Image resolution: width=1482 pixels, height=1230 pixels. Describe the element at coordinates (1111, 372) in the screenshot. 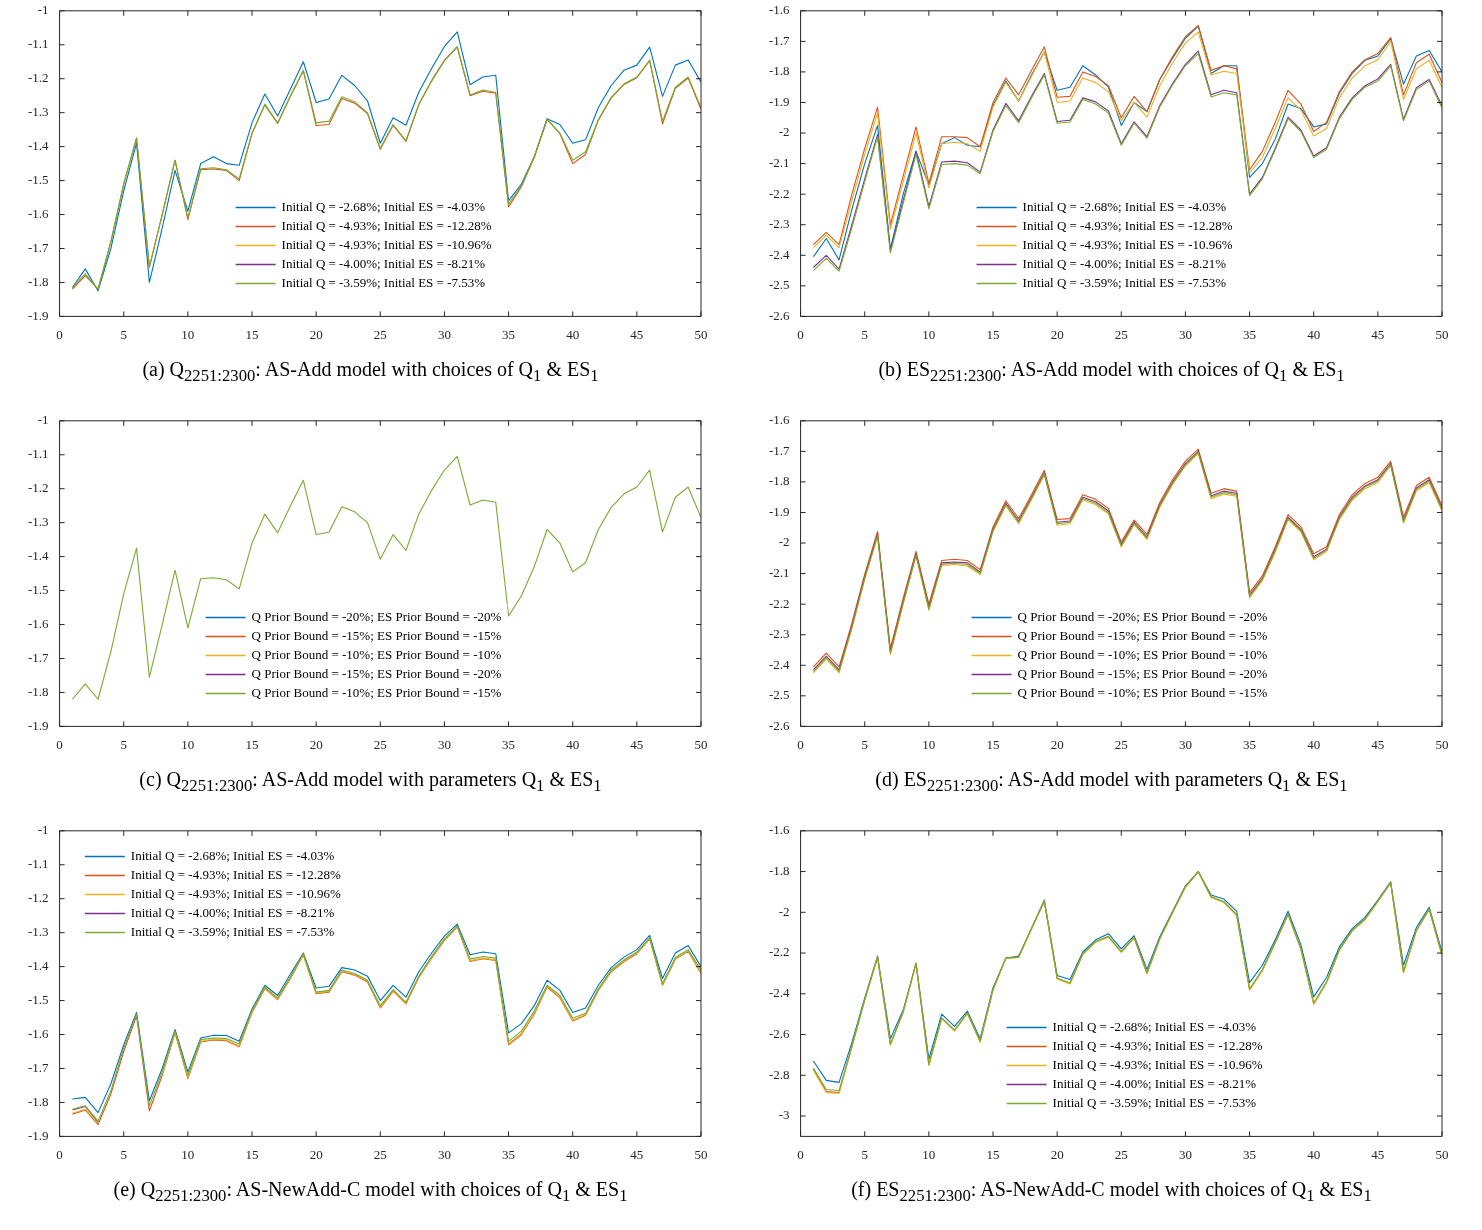

I see `text: (b) ES$_{2251:2300}$: AS-Add model with choices of Q$_{1}$ & ES$_{1}$` at that location.